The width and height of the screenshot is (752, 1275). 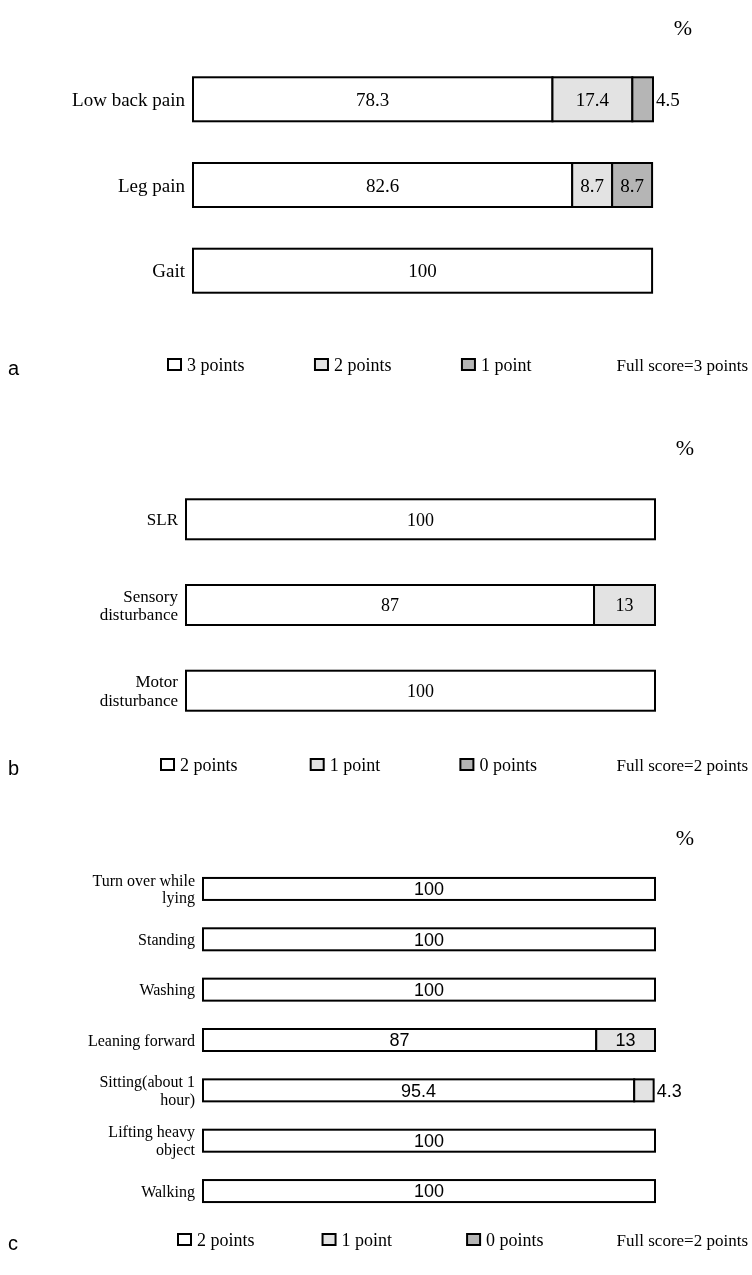 What do you see at coordinates (147, 1091) in the screenshot?
I see `y-tick-label: Sitting(about 1 hour)` at bounding box center [147, 1091].